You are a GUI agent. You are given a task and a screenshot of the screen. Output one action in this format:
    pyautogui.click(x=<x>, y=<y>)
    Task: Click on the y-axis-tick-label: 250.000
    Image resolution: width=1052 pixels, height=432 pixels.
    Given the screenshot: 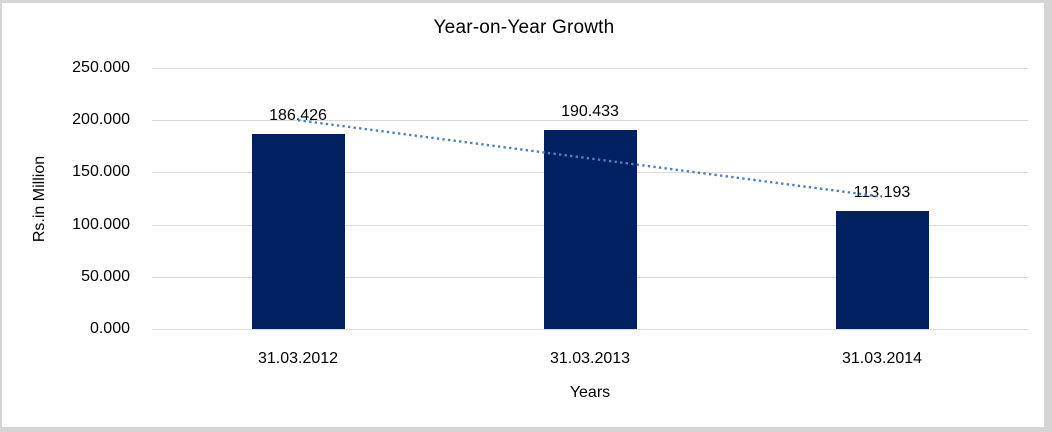 What is the action you would take?
    pyautogui.click(x=101, y=67)
    